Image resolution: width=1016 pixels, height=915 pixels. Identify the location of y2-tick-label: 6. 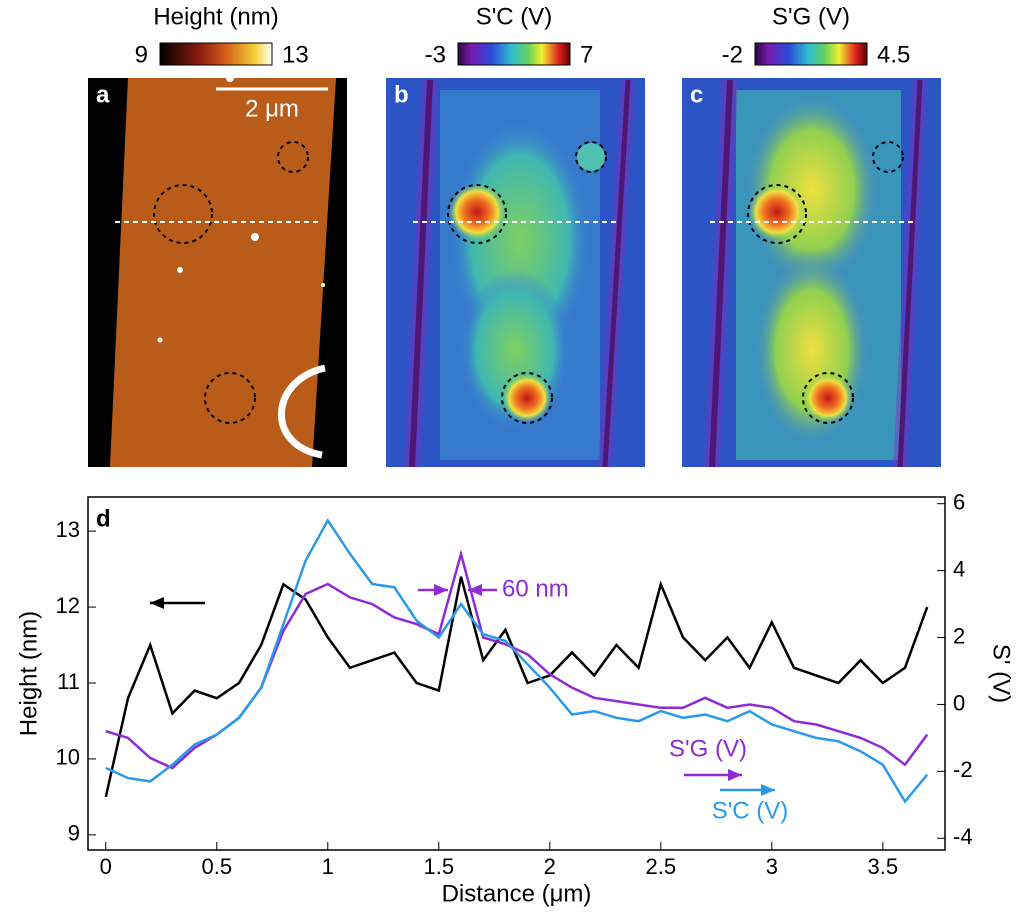
(959, 502).